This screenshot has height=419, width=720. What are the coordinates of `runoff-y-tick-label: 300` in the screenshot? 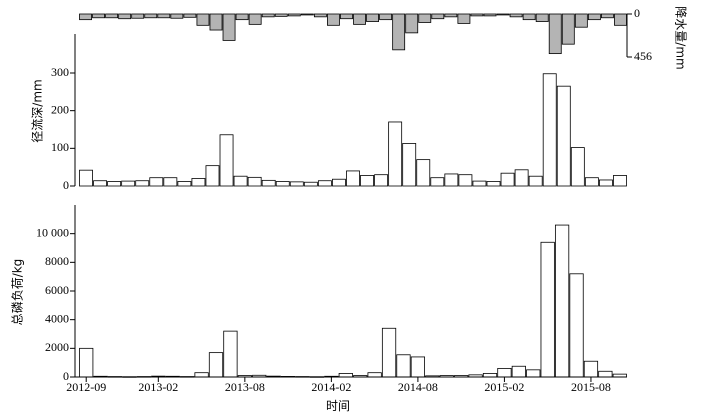 It's located at (60, 72).